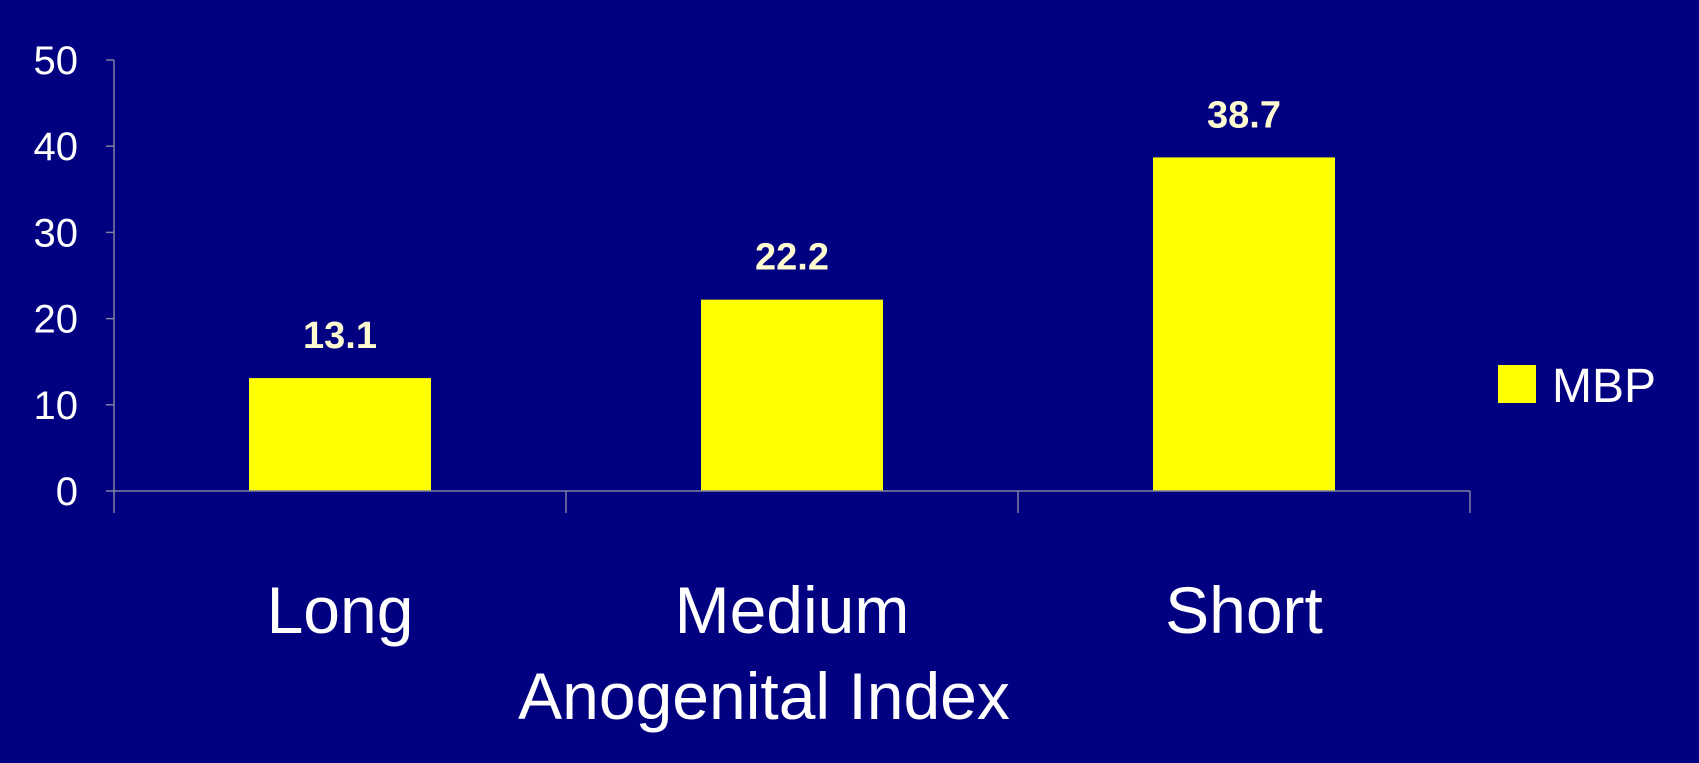 Image resolution: width=1699 pixels, height=763 pixels. Describe the element at coordinates (56, 61) in the screenshot. I see `y-tick-label: 50` at that location.